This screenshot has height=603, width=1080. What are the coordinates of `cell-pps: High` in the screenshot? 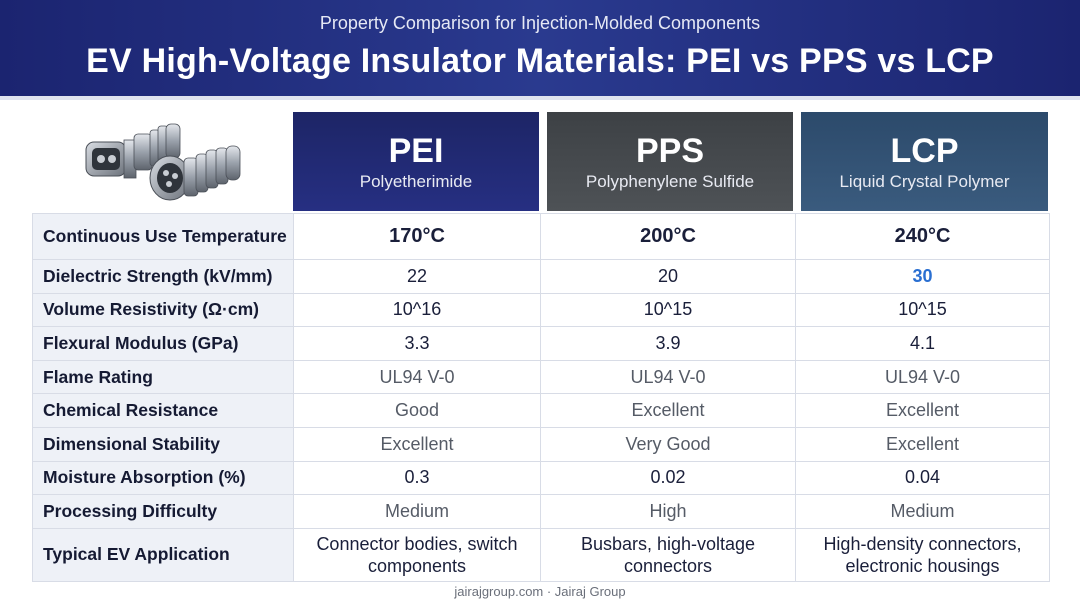 It's located at (668, 511).